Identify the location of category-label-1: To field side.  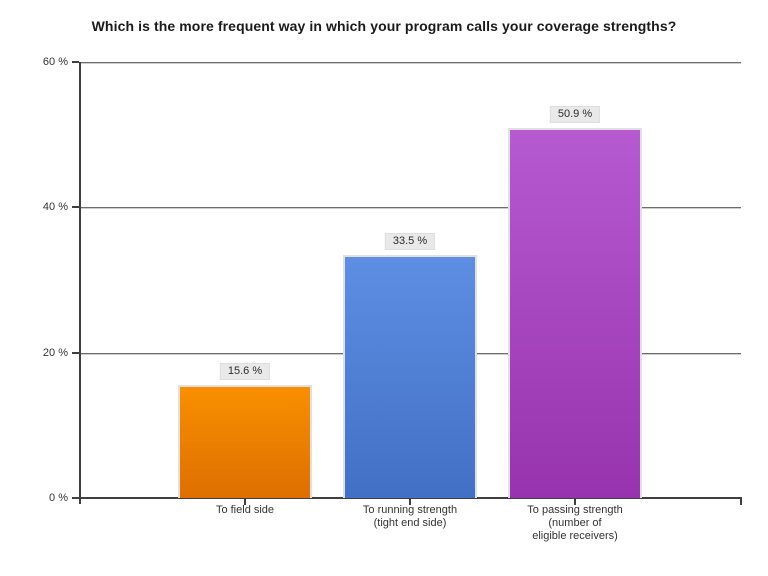
(245, 510).